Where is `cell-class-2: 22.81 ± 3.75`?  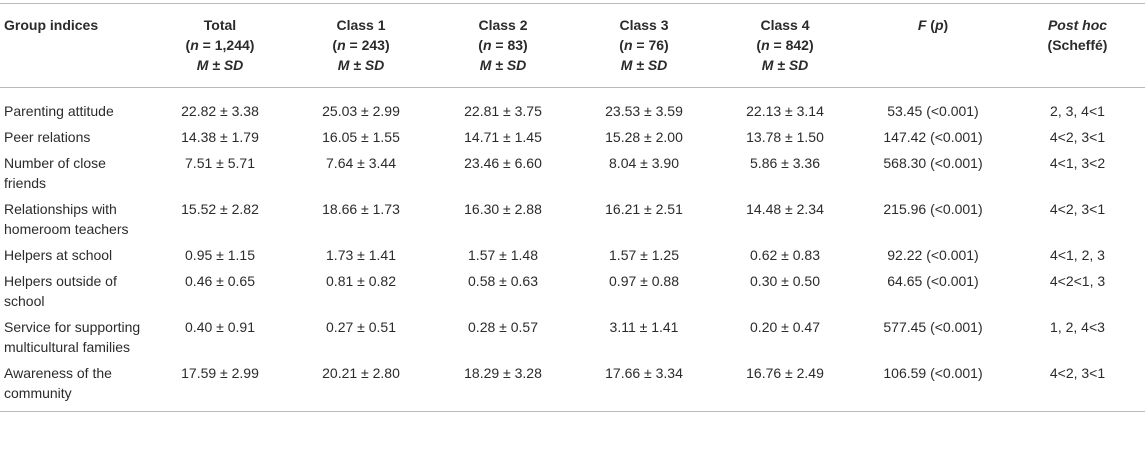 cell-class-2: 22.81 ± 3.75 is located at coordinates (503, 111).